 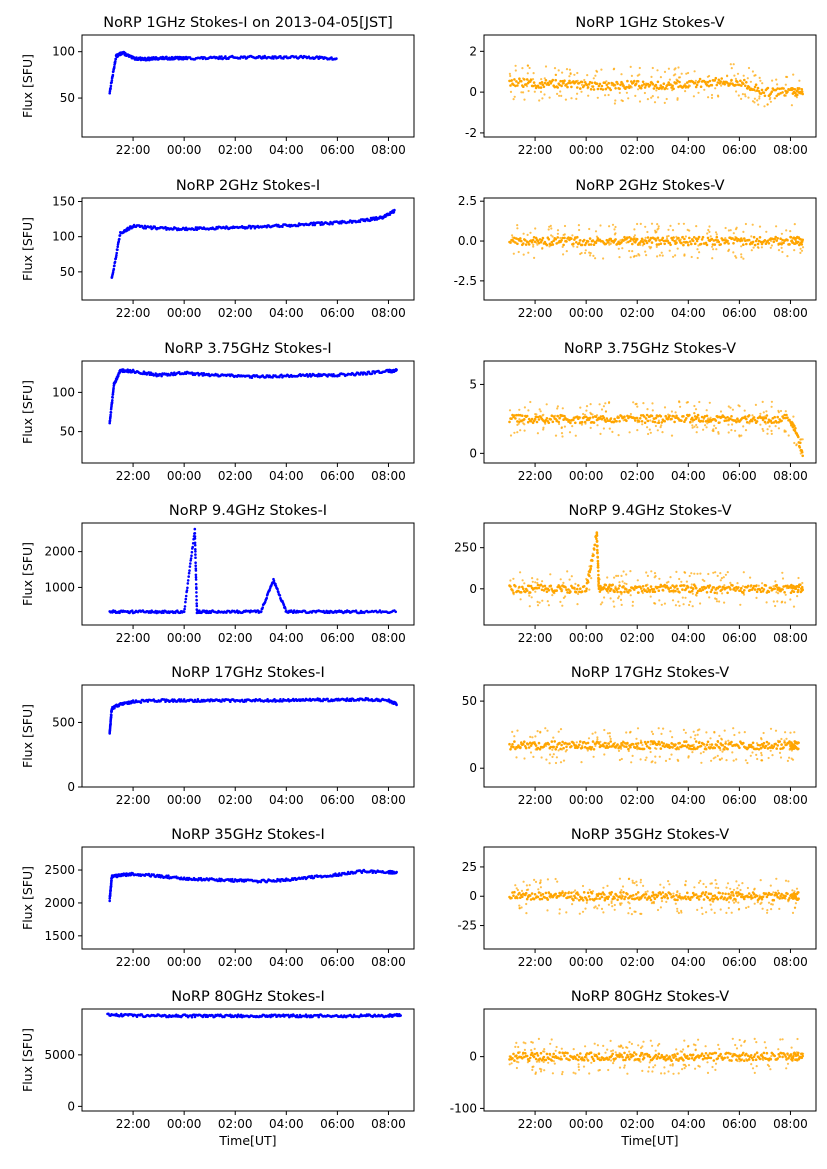 I want to click on data-series, so click(x=656, y=569).